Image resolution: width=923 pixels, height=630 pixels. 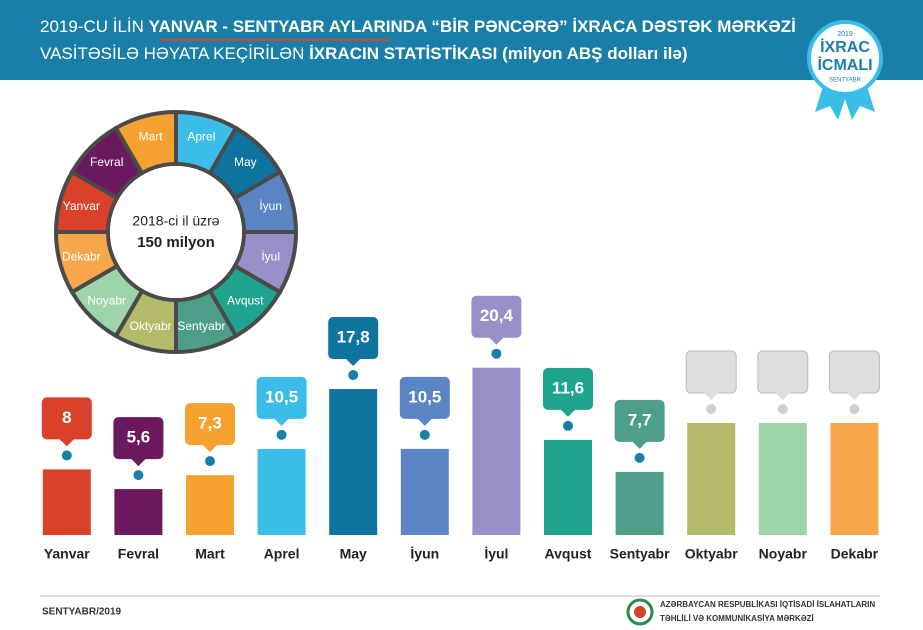 I want to click on donut-label: İyul, so click(x=270, y=257).